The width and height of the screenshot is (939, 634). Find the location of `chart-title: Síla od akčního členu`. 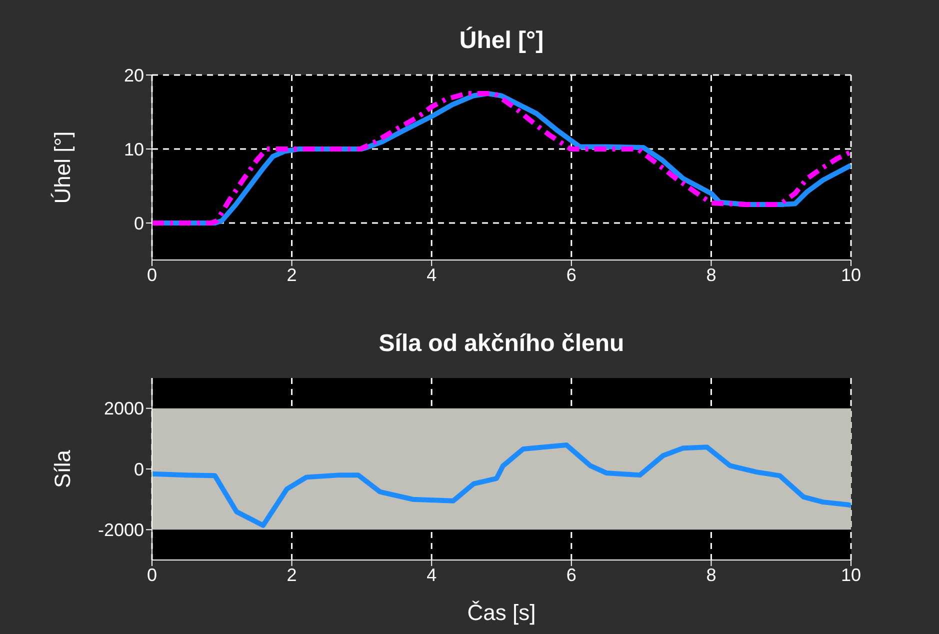

chart-title: Síla od akčního členu is located at coordinates (502, 344).